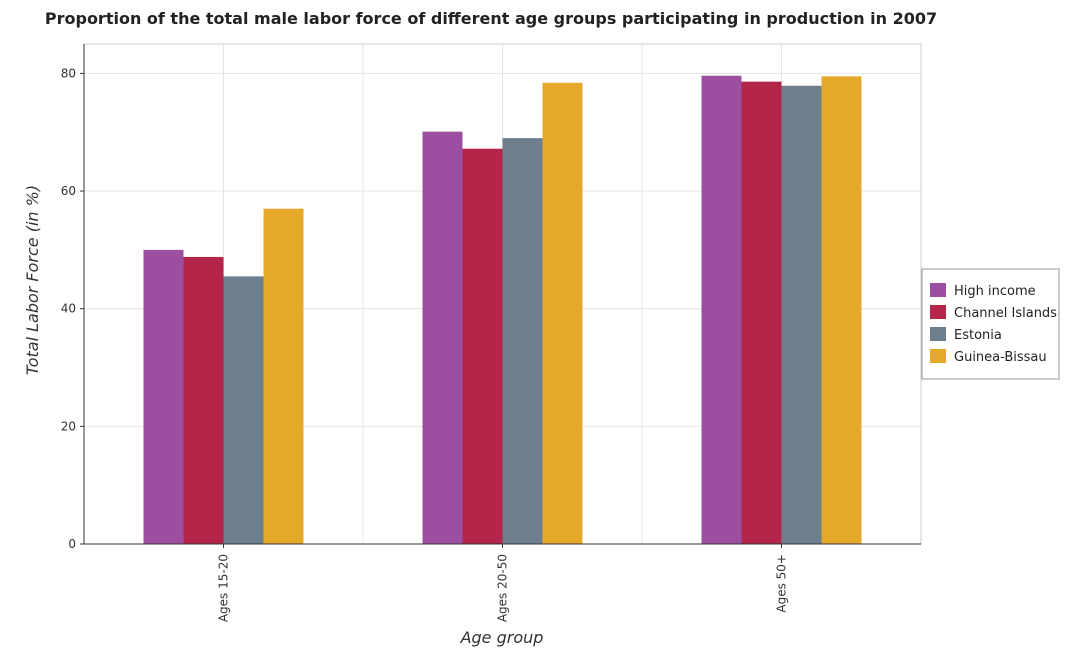 The image size is (1065, 650). What do you see at coordinates (32, 280) in the screenshot?
I see `y-axis-label: Total Labor Force (in %)` at bounding box center [32, 280].